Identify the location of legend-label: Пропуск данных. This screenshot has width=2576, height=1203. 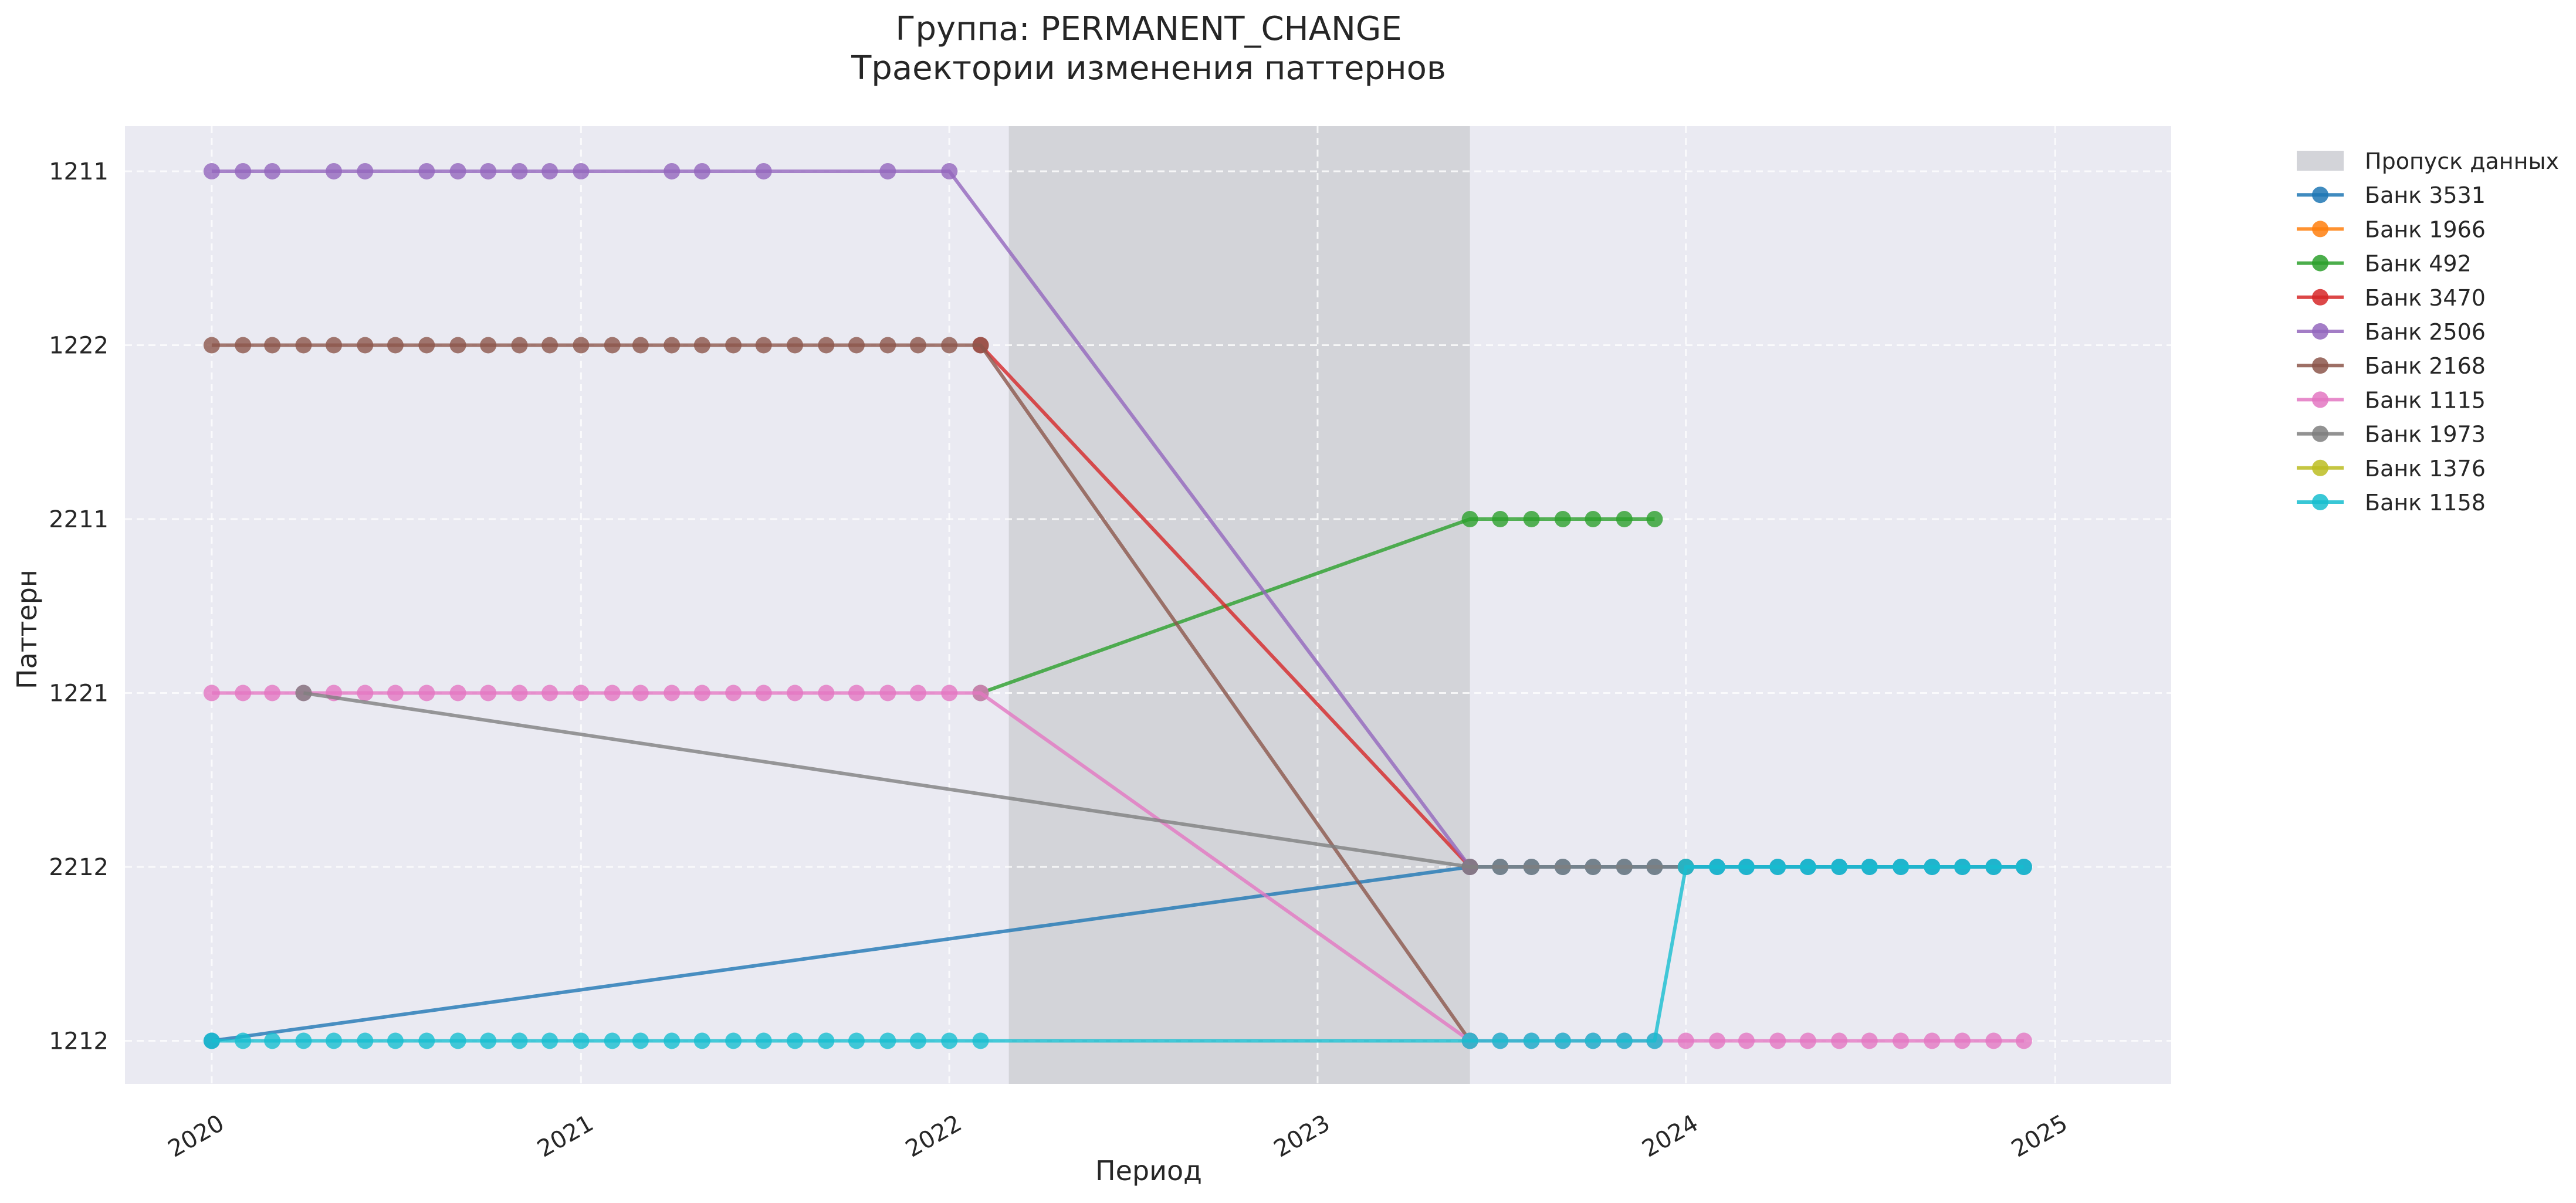
(2462, 161).